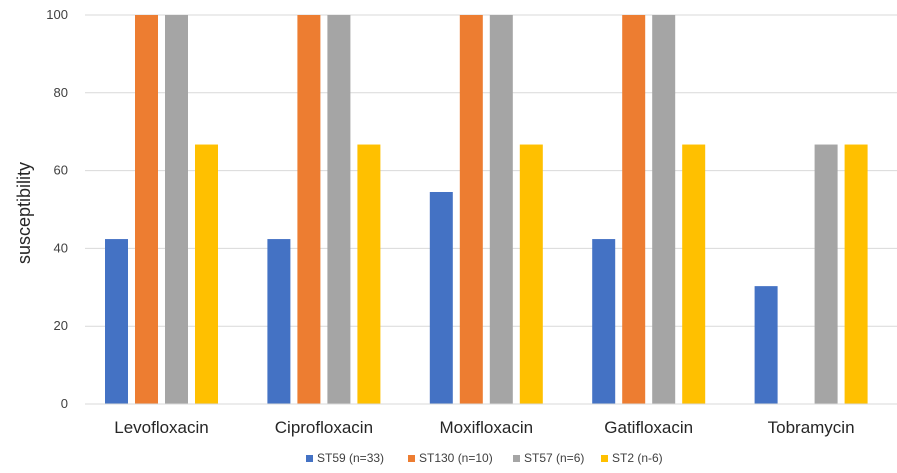  What do you see at coordinates (456, 458) in the screenshot?
I see `legend-label: ST130 (n=10)` at bounding box center [456, 458].